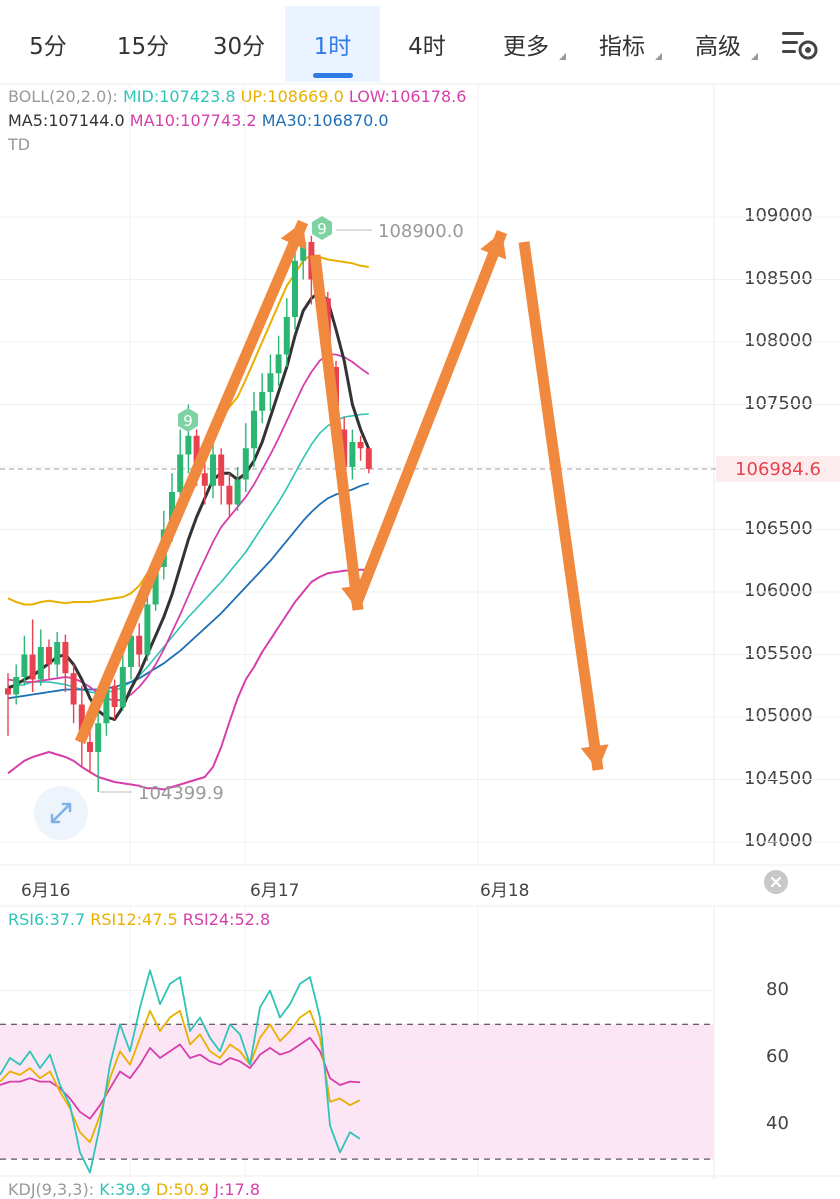 This screenshot has height=1199, width=840. Describe the element at coordinates (526, 47) in the screenshot. I see `tab-label: 更多` at that location.